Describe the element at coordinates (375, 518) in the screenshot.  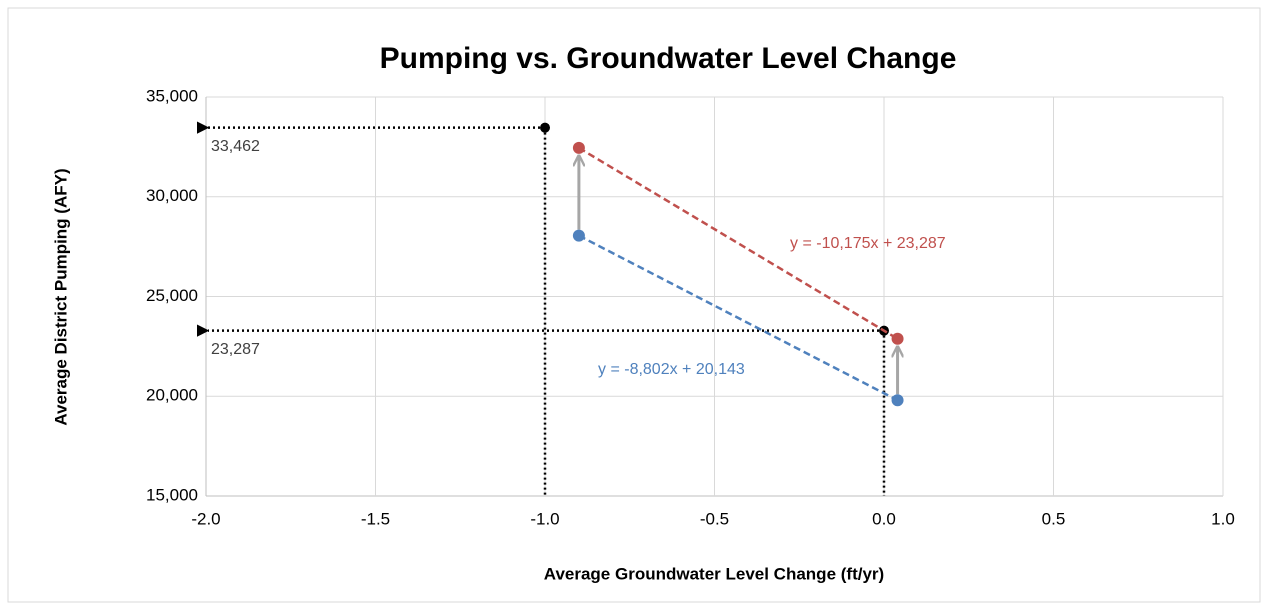
I see `x-tick-label: -1.5` at that location.